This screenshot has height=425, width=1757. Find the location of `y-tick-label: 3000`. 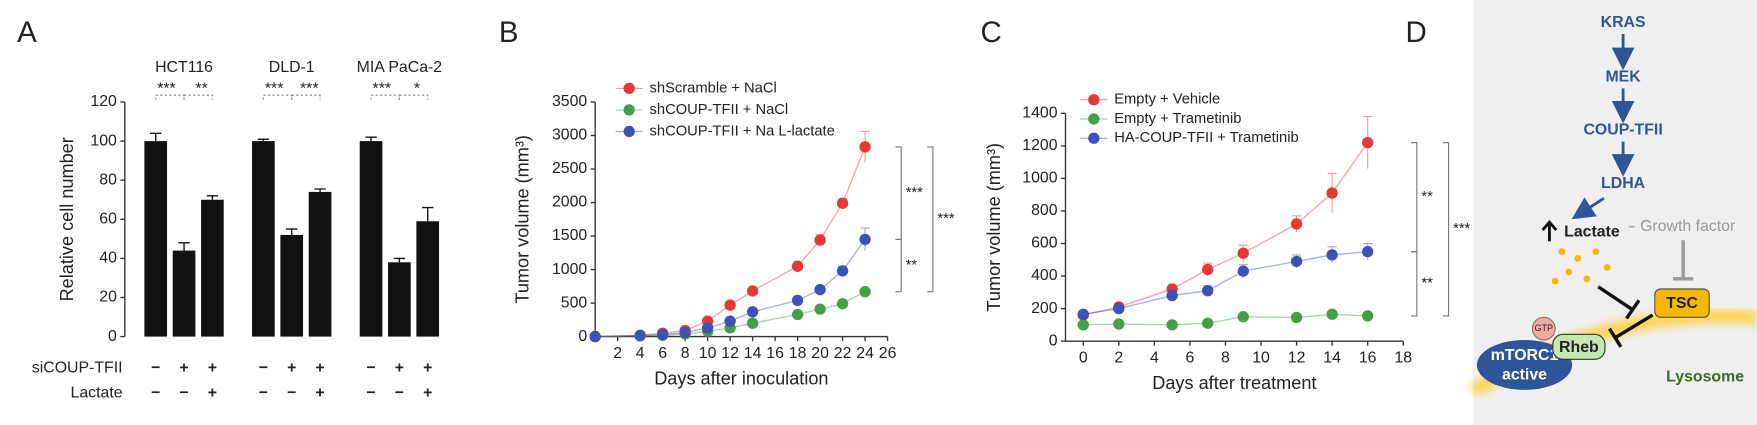

y-tick-label: 3000 is located at coordinates (569, 135).